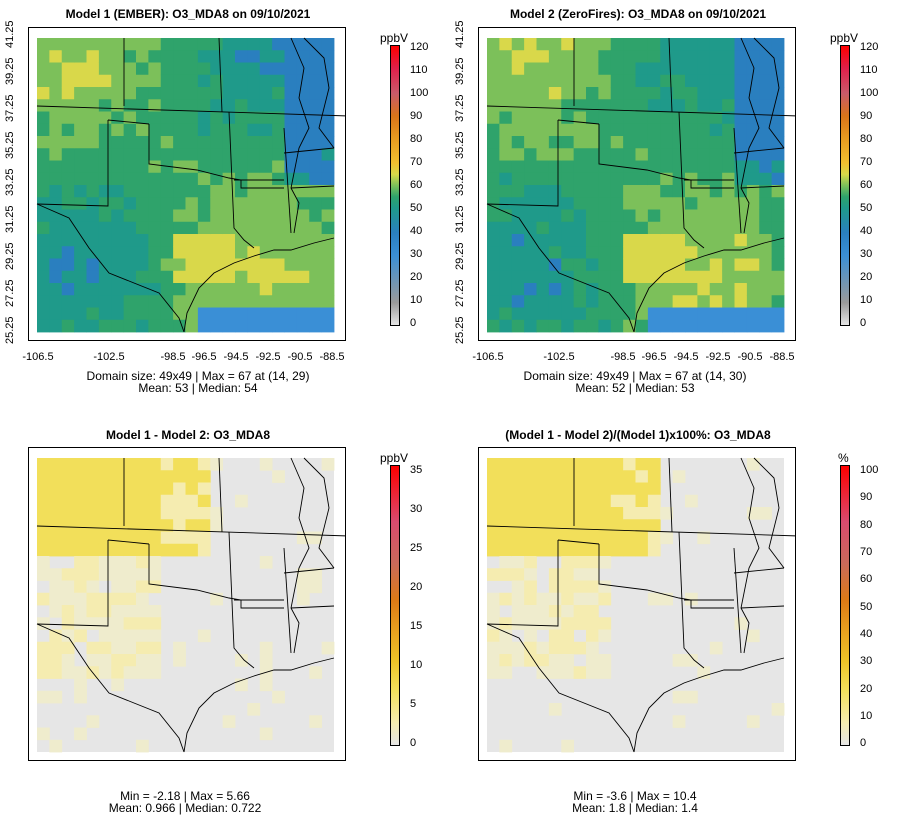 Image resolution: width=900 pixels, height=840 pixels. I want to click on colorbar-tick-label: 10, so click(866, 716).